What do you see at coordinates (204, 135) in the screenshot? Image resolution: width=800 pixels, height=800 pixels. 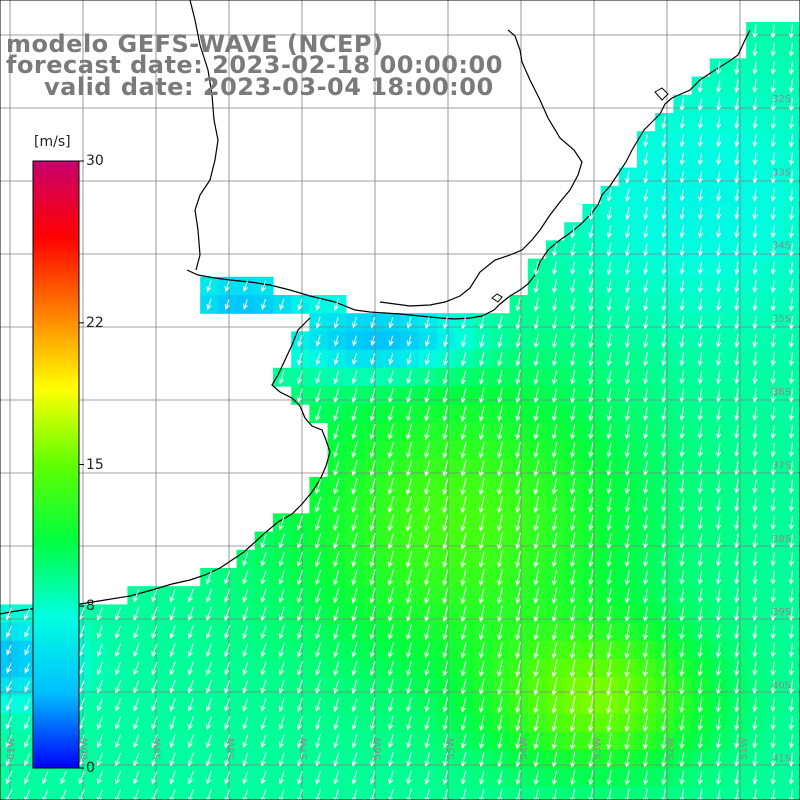 I see `coastline-uruguay-north` at bounding box center [204, 135].